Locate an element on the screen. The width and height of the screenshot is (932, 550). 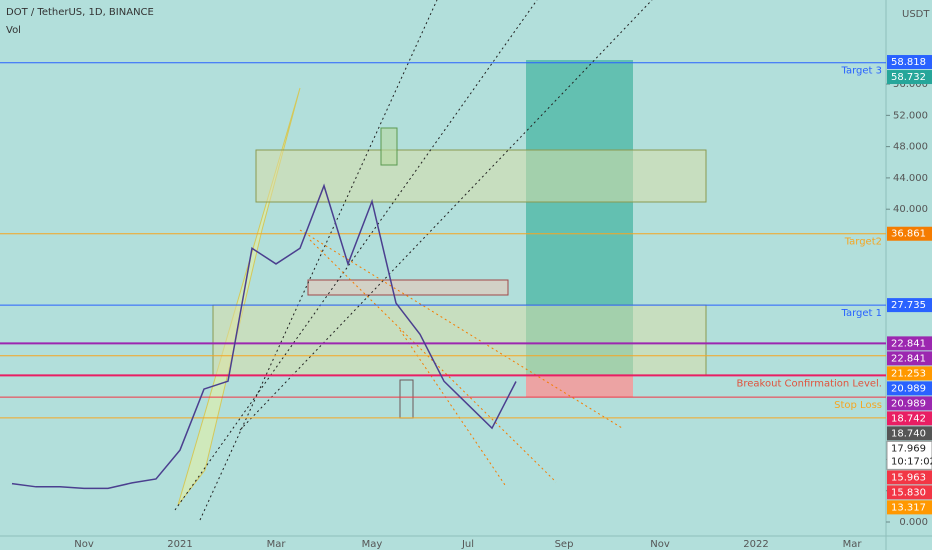
price-tag-label: 15.963 is located at coordinates (908, 477).